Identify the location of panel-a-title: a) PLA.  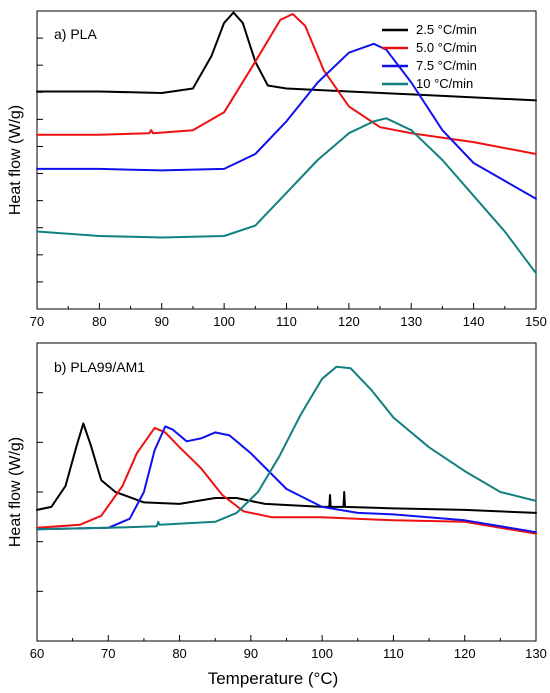
(75, 34).